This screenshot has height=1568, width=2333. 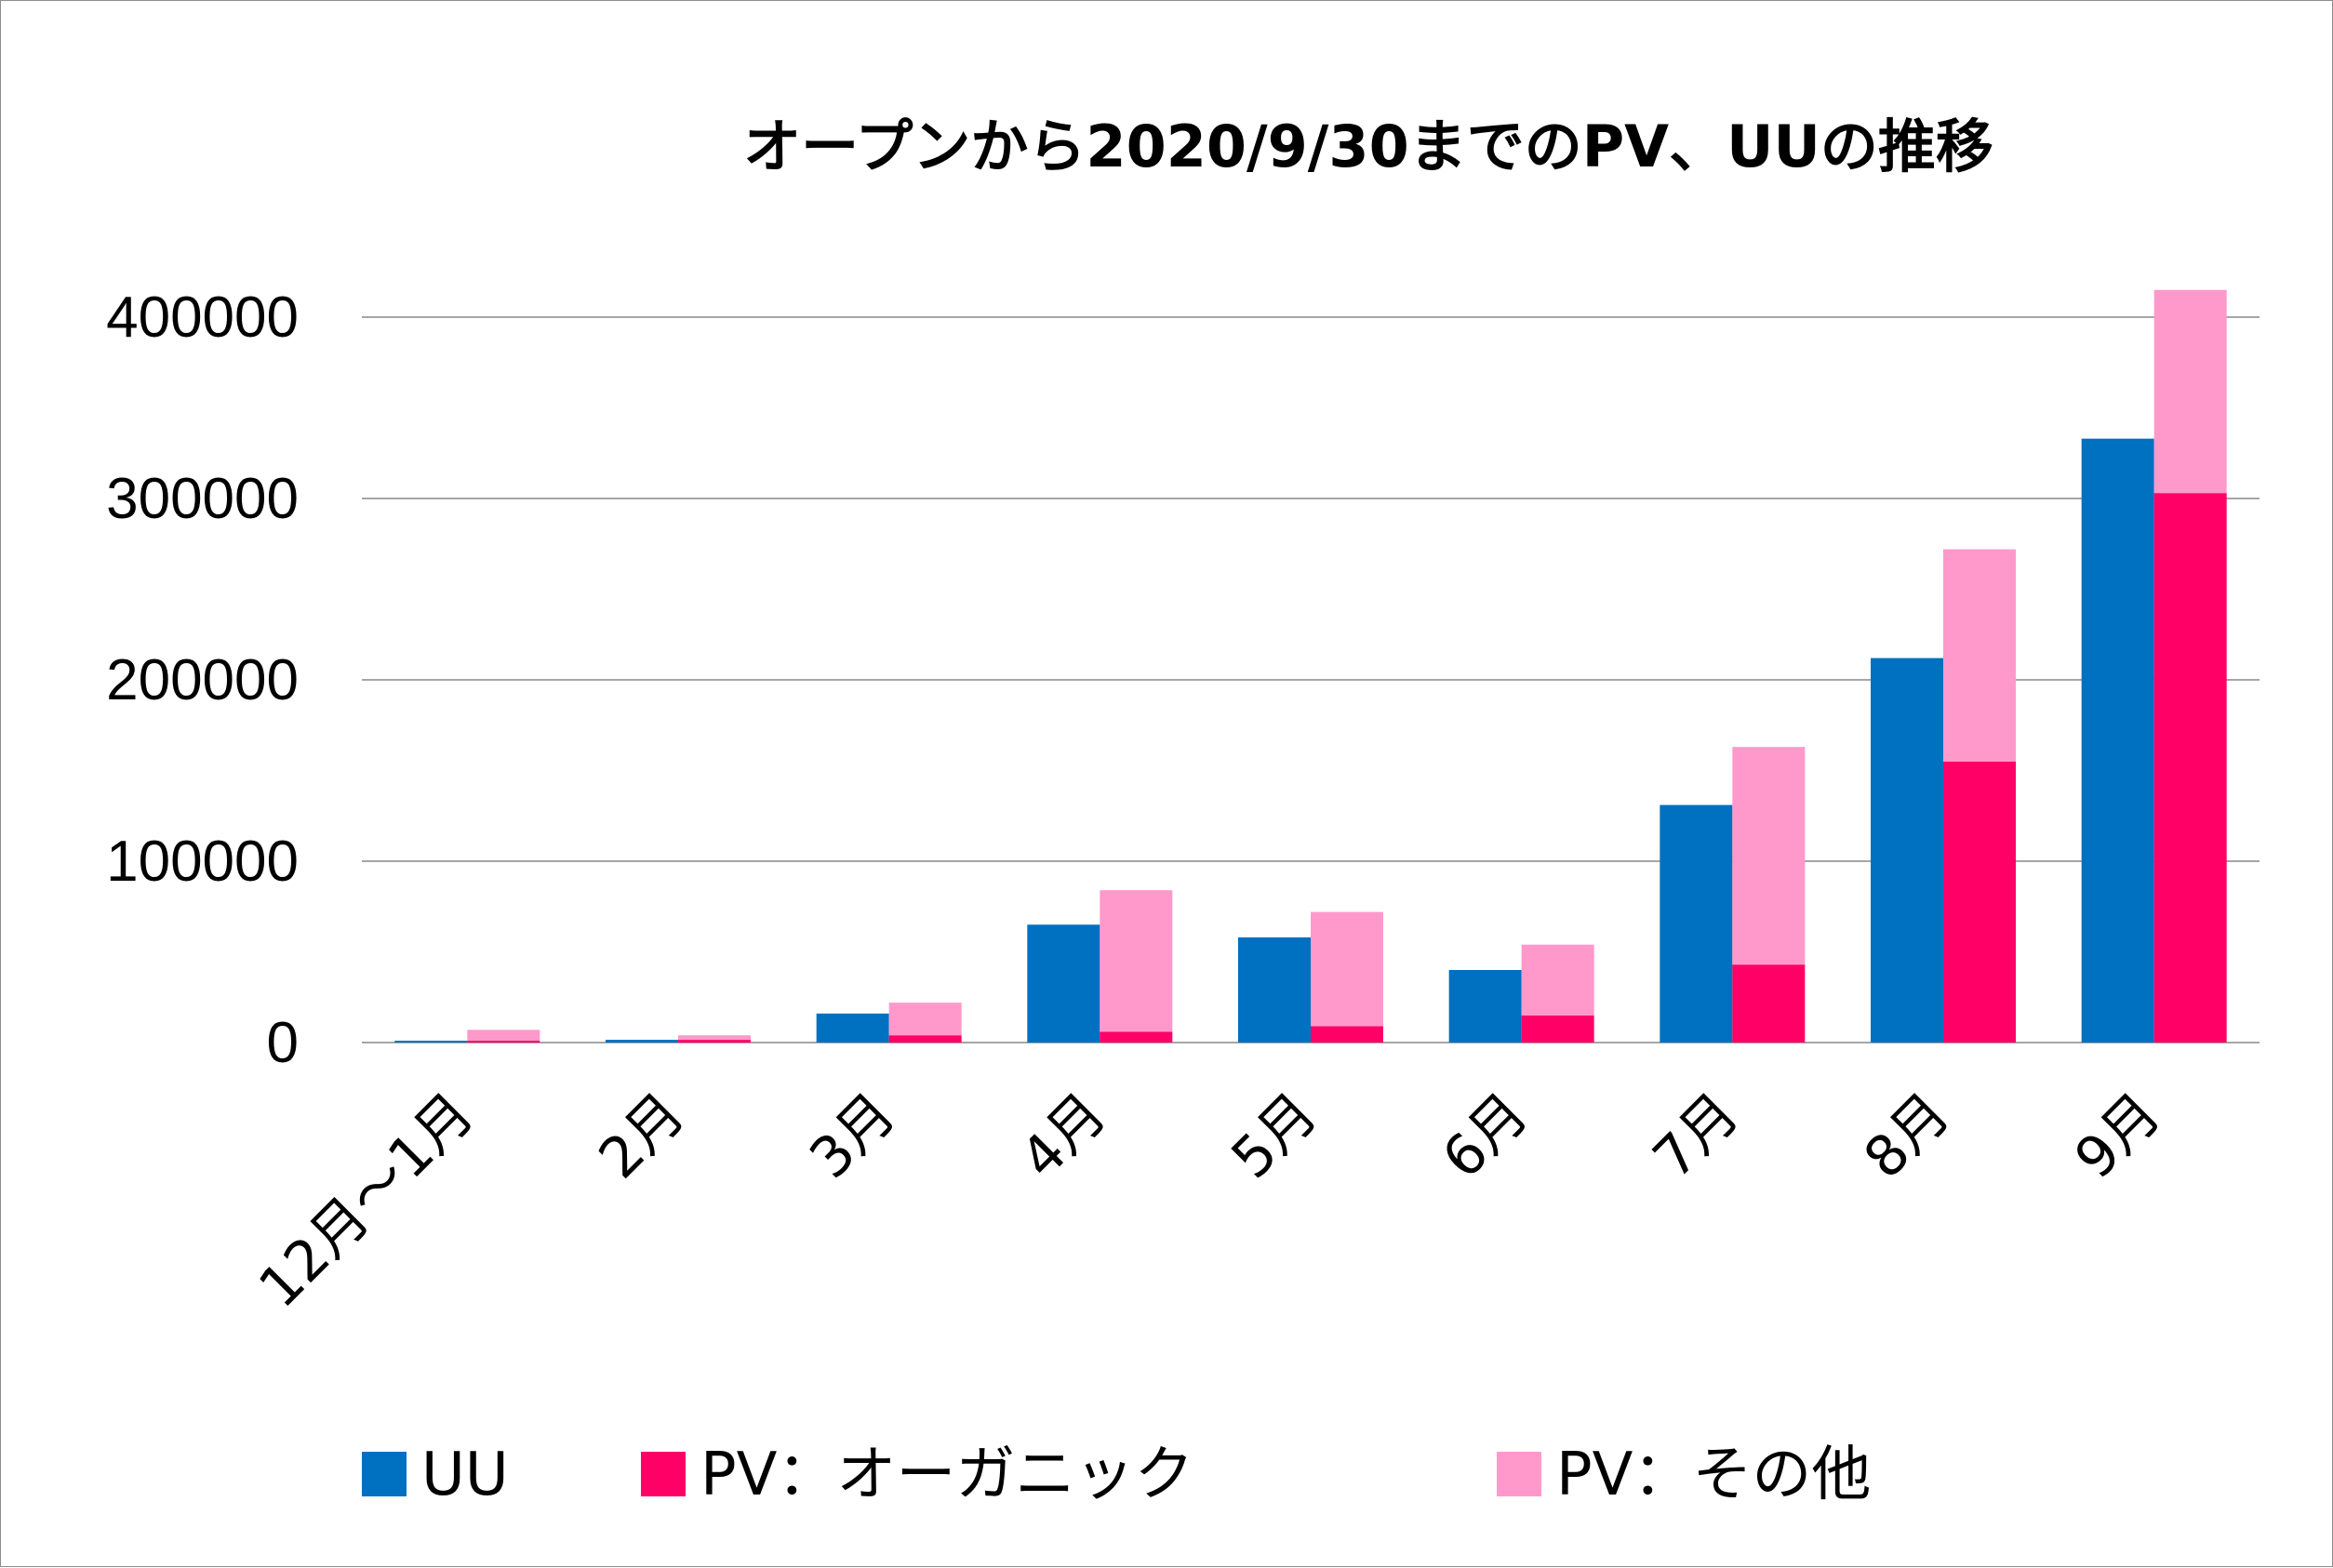 What do you see at coordinates (283, 1043) in the screenshot?
I see `y-tick-label: 0` at bounding box center [283, 1043].